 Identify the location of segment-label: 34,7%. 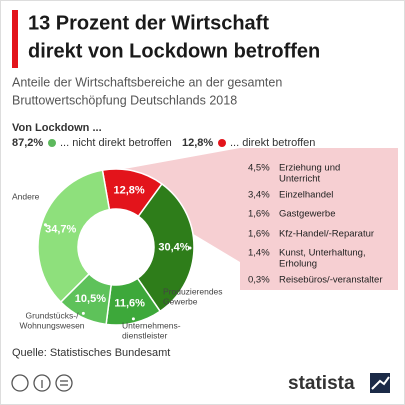
(60, 229).